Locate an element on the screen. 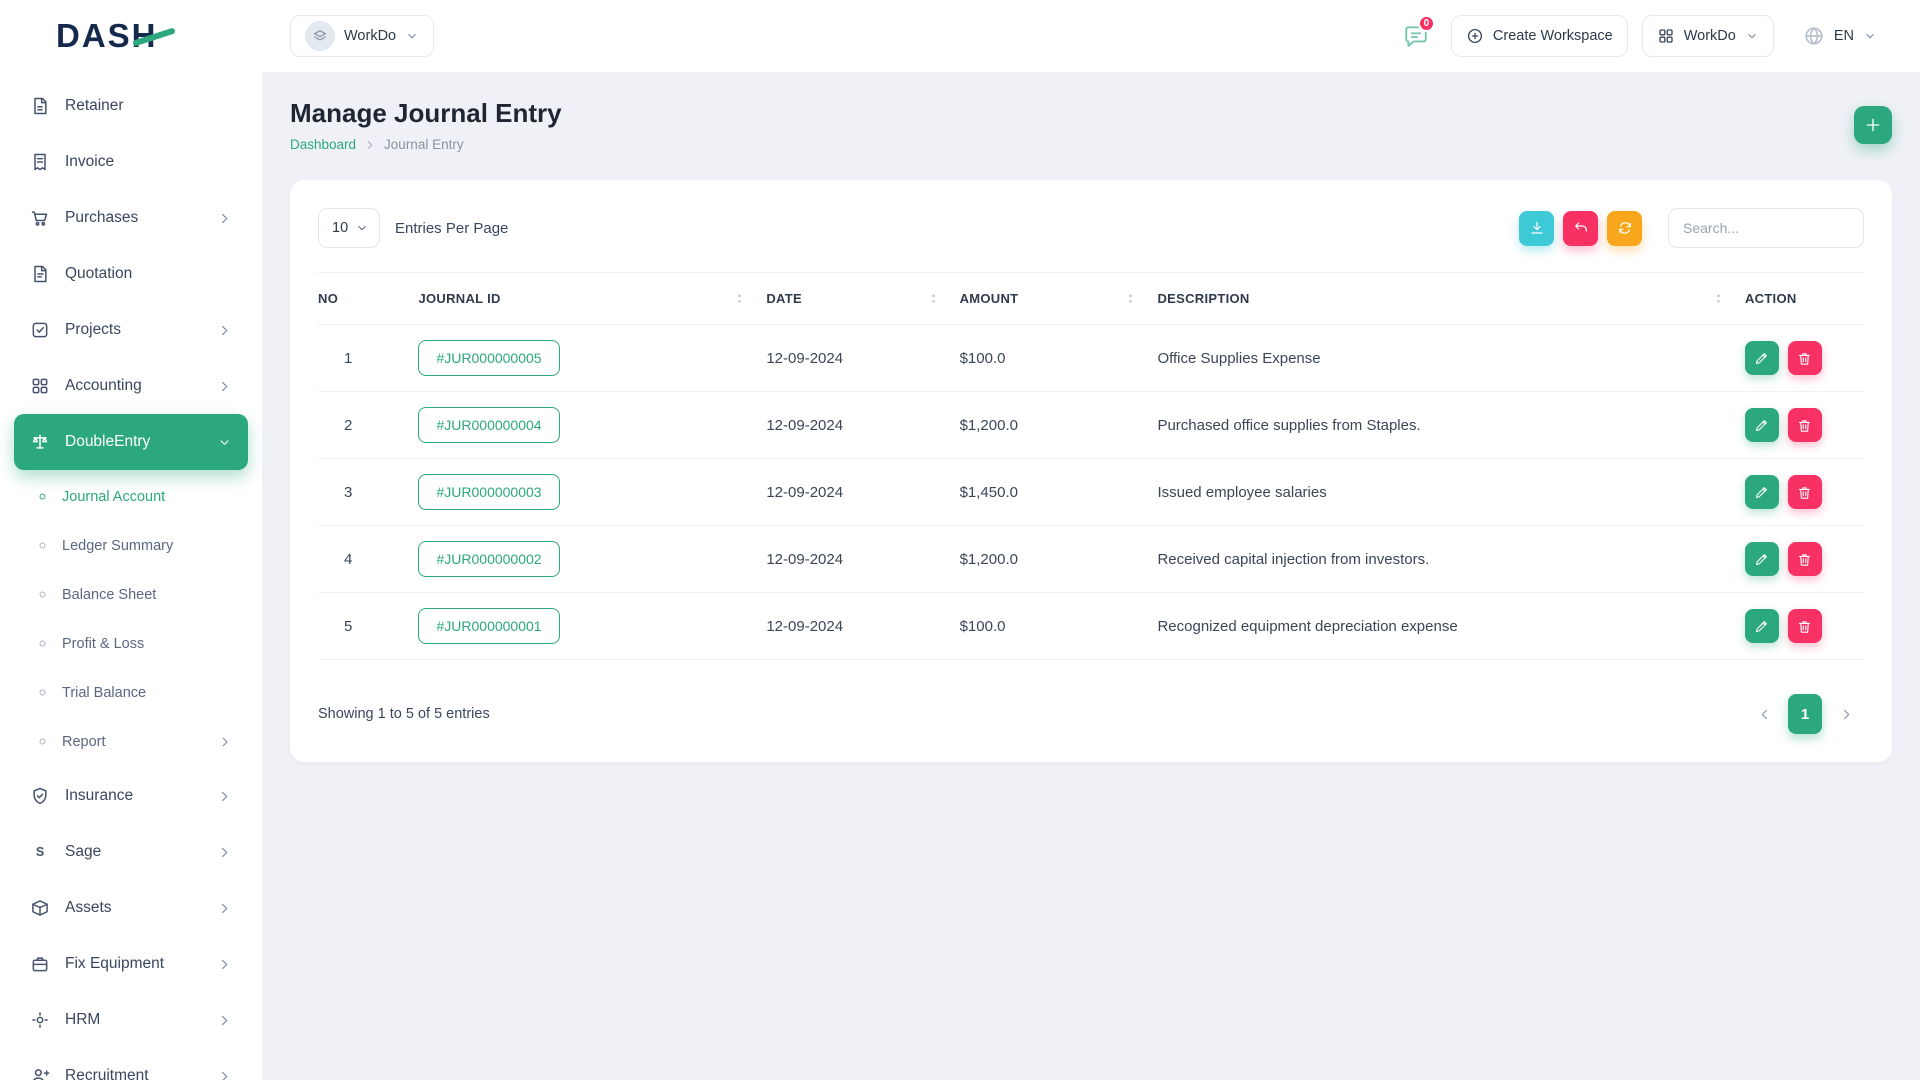 Image resolution: width=1920 pixels, height=1080 pixels. workdo-apps-menu: WorkDo is located at coordinates (1707, 36).